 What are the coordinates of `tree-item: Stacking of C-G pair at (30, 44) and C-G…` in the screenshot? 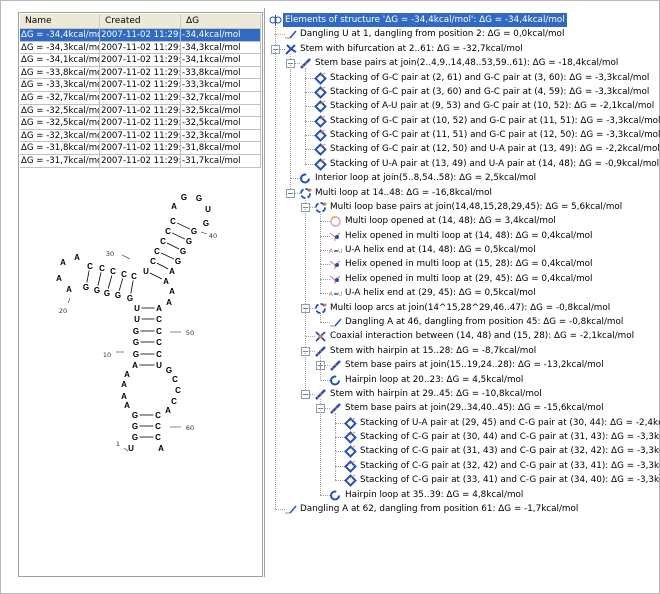 It's located at (462, 437).